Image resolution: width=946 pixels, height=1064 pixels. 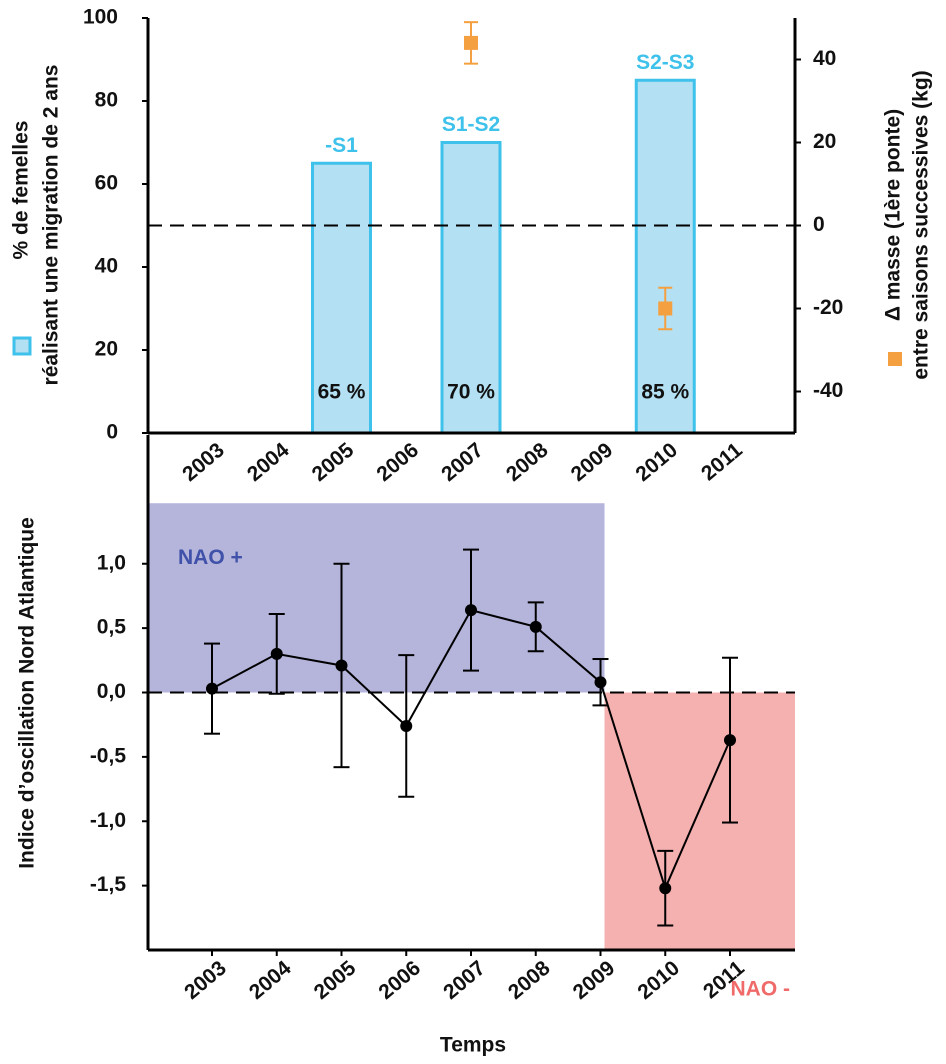 What do you see at coordinates (27, 693) in the screenshot?
I see `y-axis-label: Indice d’oscillation Nord Atlantique` at bounding box center [27, 693].